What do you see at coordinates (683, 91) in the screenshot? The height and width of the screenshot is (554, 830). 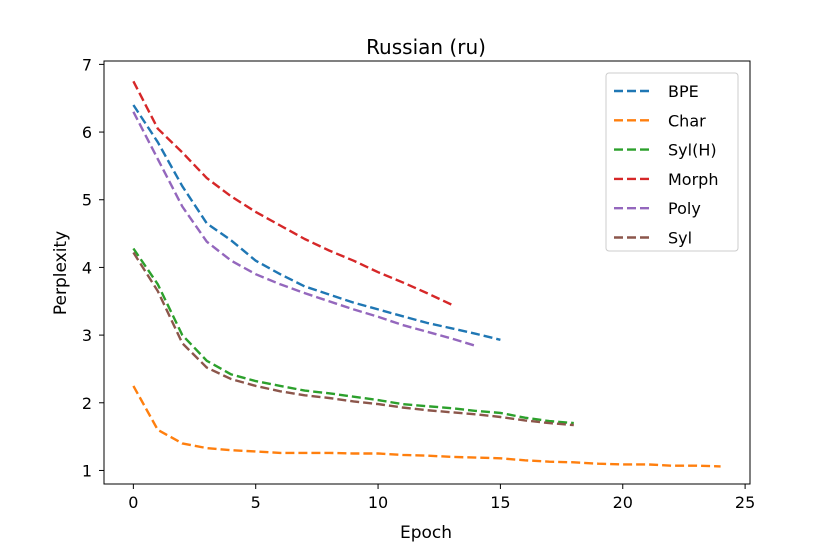 I see `legend-label-0: BPE` at bounding box center [683, 91].